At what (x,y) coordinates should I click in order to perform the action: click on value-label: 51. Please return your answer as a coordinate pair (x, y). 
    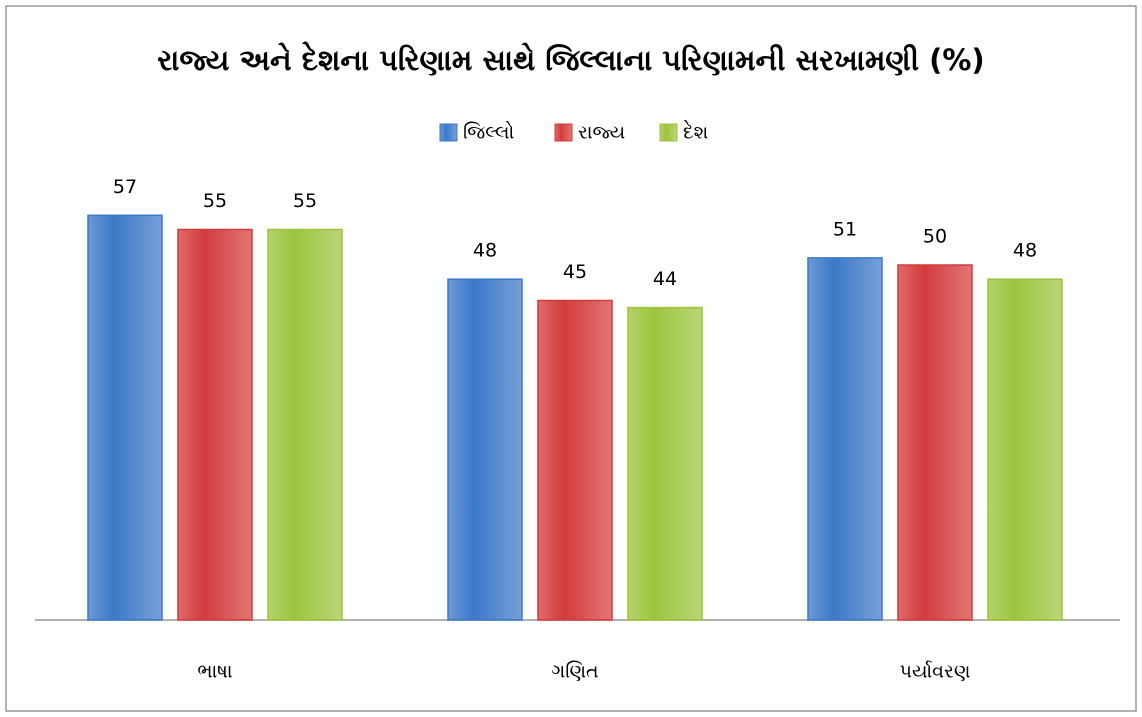
    Looking at the image, I should click on (845, 229).